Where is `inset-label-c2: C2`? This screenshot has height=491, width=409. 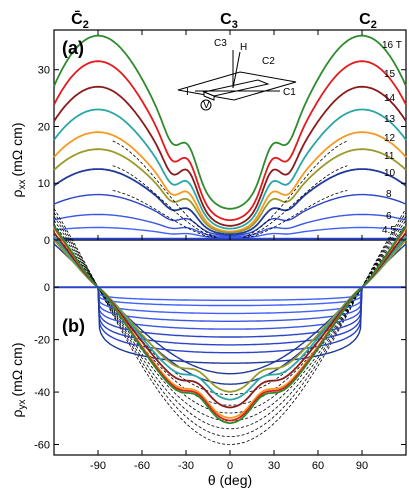 inset-label-c2: C2 is located at coordinates (268, 61).